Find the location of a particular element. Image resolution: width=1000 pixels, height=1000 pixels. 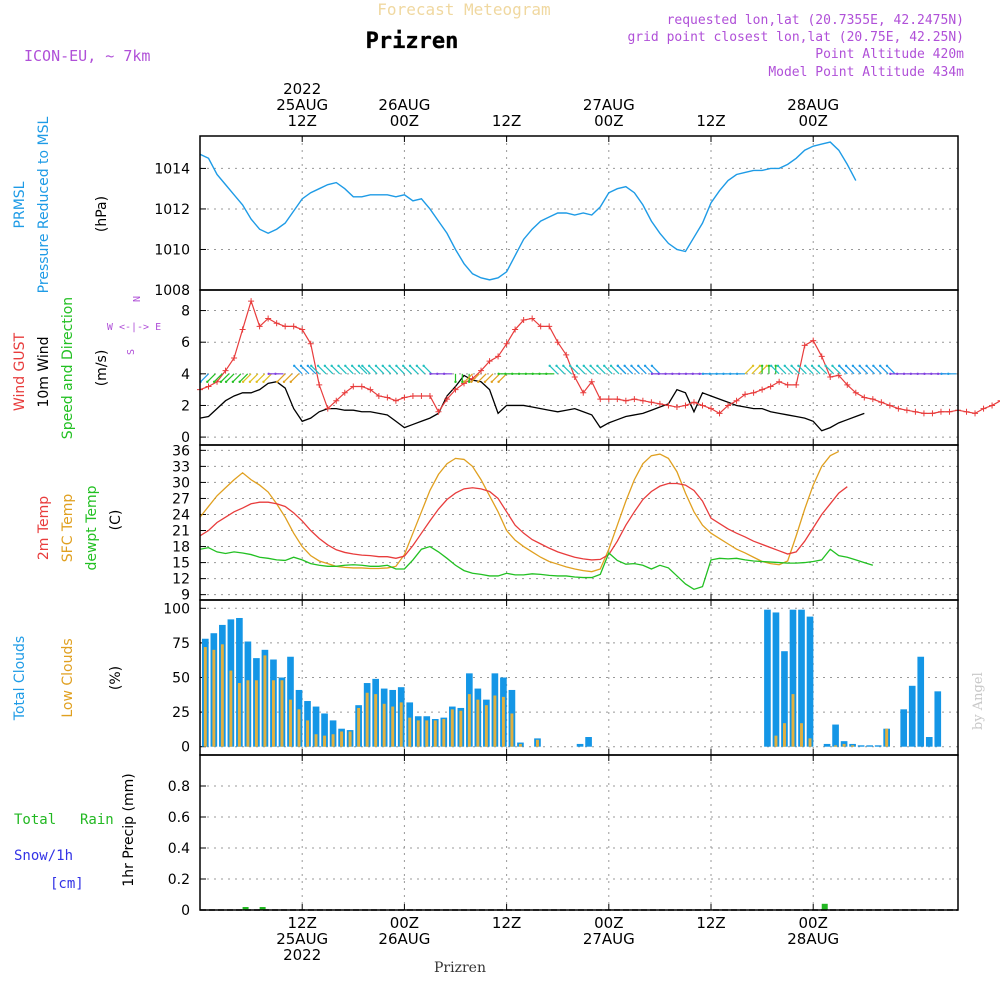

ytick-label: 50 is located at coordinates (181, 679).